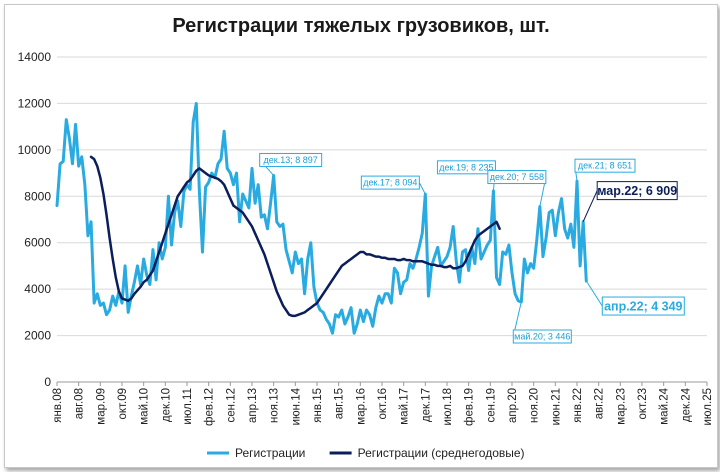  What do you see at coordinates (231, 405) in the screenshot?
I see `x-tick-label: сен.12` at bounding box center [231, 405].